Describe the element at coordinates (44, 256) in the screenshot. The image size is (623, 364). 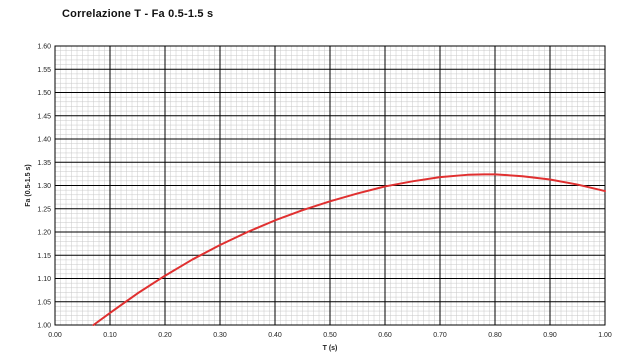
I see `y-tick-label: 1.15` at that location.